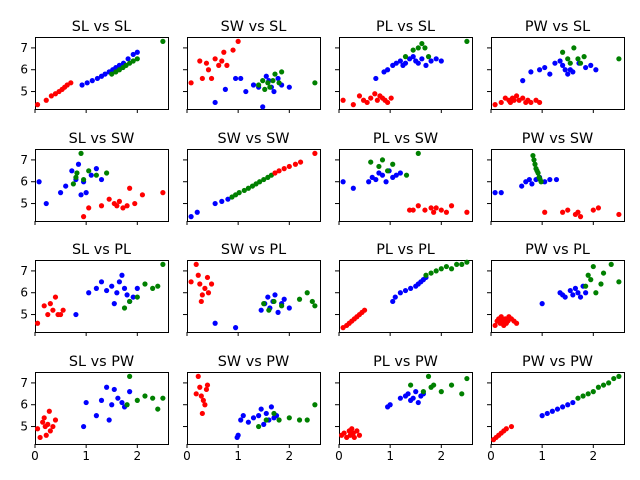 The width and height of the screenshot is (640, 480). What do you see at coordinates (556, 408) in the screenshot?
I see `scatter-panel: PW vs PW 0 1 2` at bounding box center [556, 408].